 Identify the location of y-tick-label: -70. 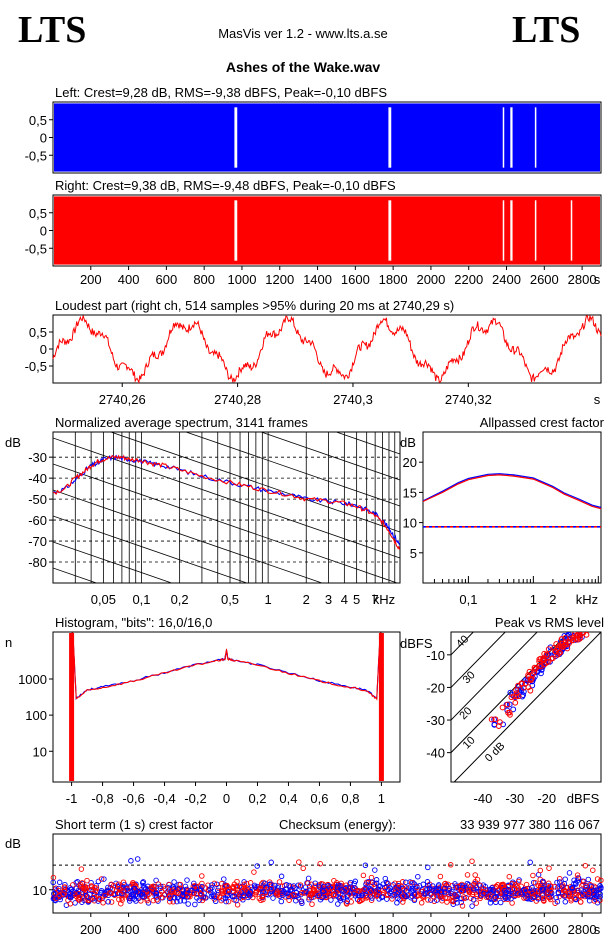
(37, 541).